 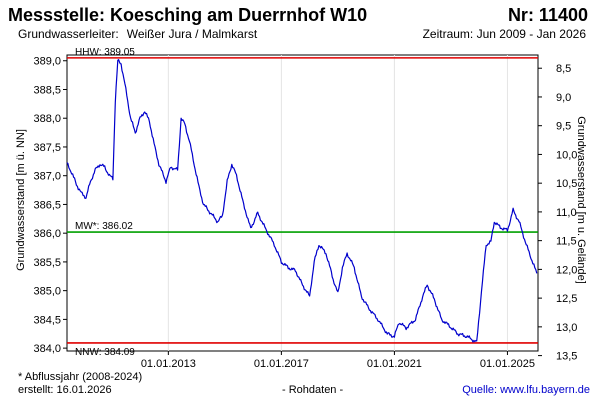 I want to click on y-axis-title: Grundwasserstand [m ü. NN], so click(x=21, y=200).